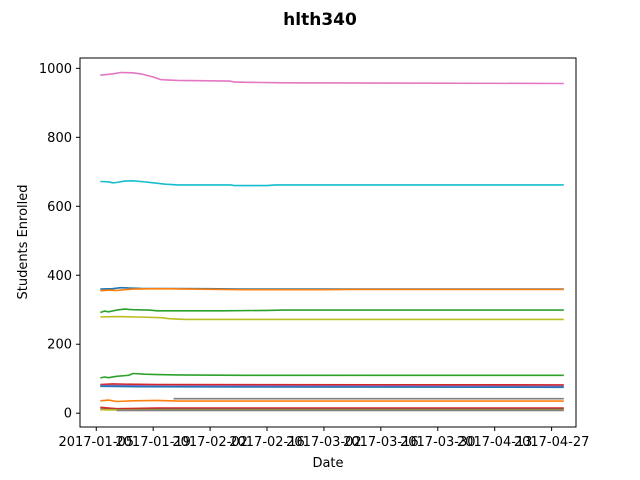  What do you see at coordinates (495, 442) in the screenshot?
I see `x-tick-label: 2017-04-13` at bounding box center [495, 442].